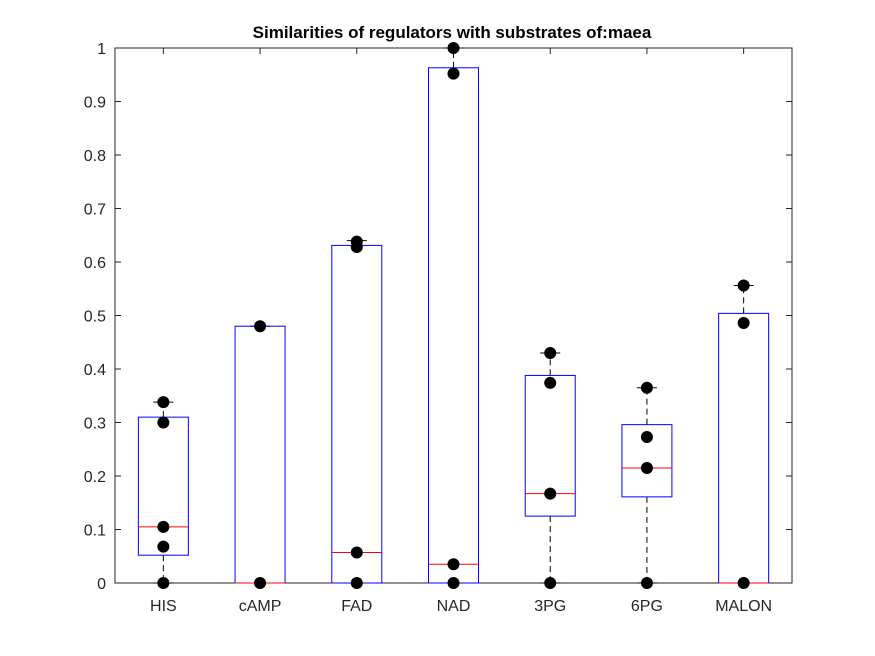 The image size is (875, 656). I want to click on y-tick-label: 0.3, so click(95, 424).